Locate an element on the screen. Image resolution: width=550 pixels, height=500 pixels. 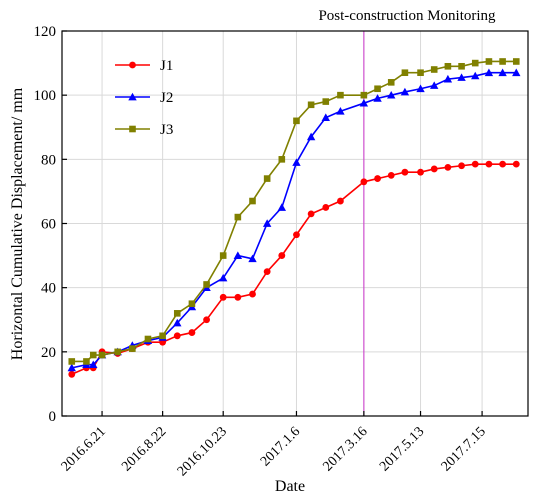
x-tick-label: 2016.8.22 is located at coordinates (144, 449).